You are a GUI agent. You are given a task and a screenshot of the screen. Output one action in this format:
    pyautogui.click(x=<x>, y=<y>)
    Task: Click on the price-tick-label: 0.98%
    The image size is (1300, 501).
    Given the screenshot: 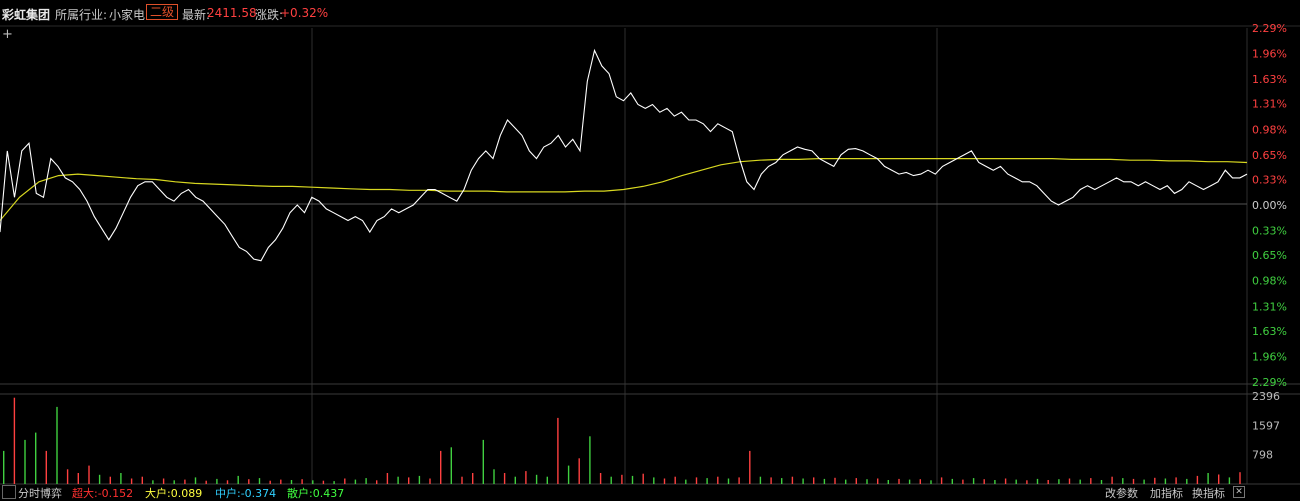 What is the action you would take?
    pyautogui.click(x=1269, y=281)
    